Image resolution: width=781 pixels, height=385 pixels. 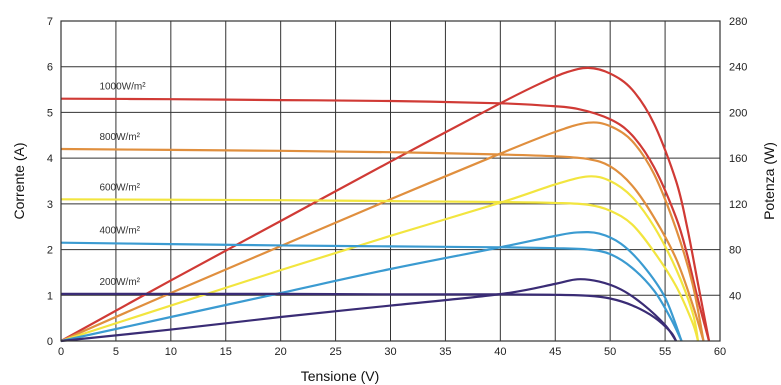 I want to click on x-tick-label: 10, so click(x=171, y=352).